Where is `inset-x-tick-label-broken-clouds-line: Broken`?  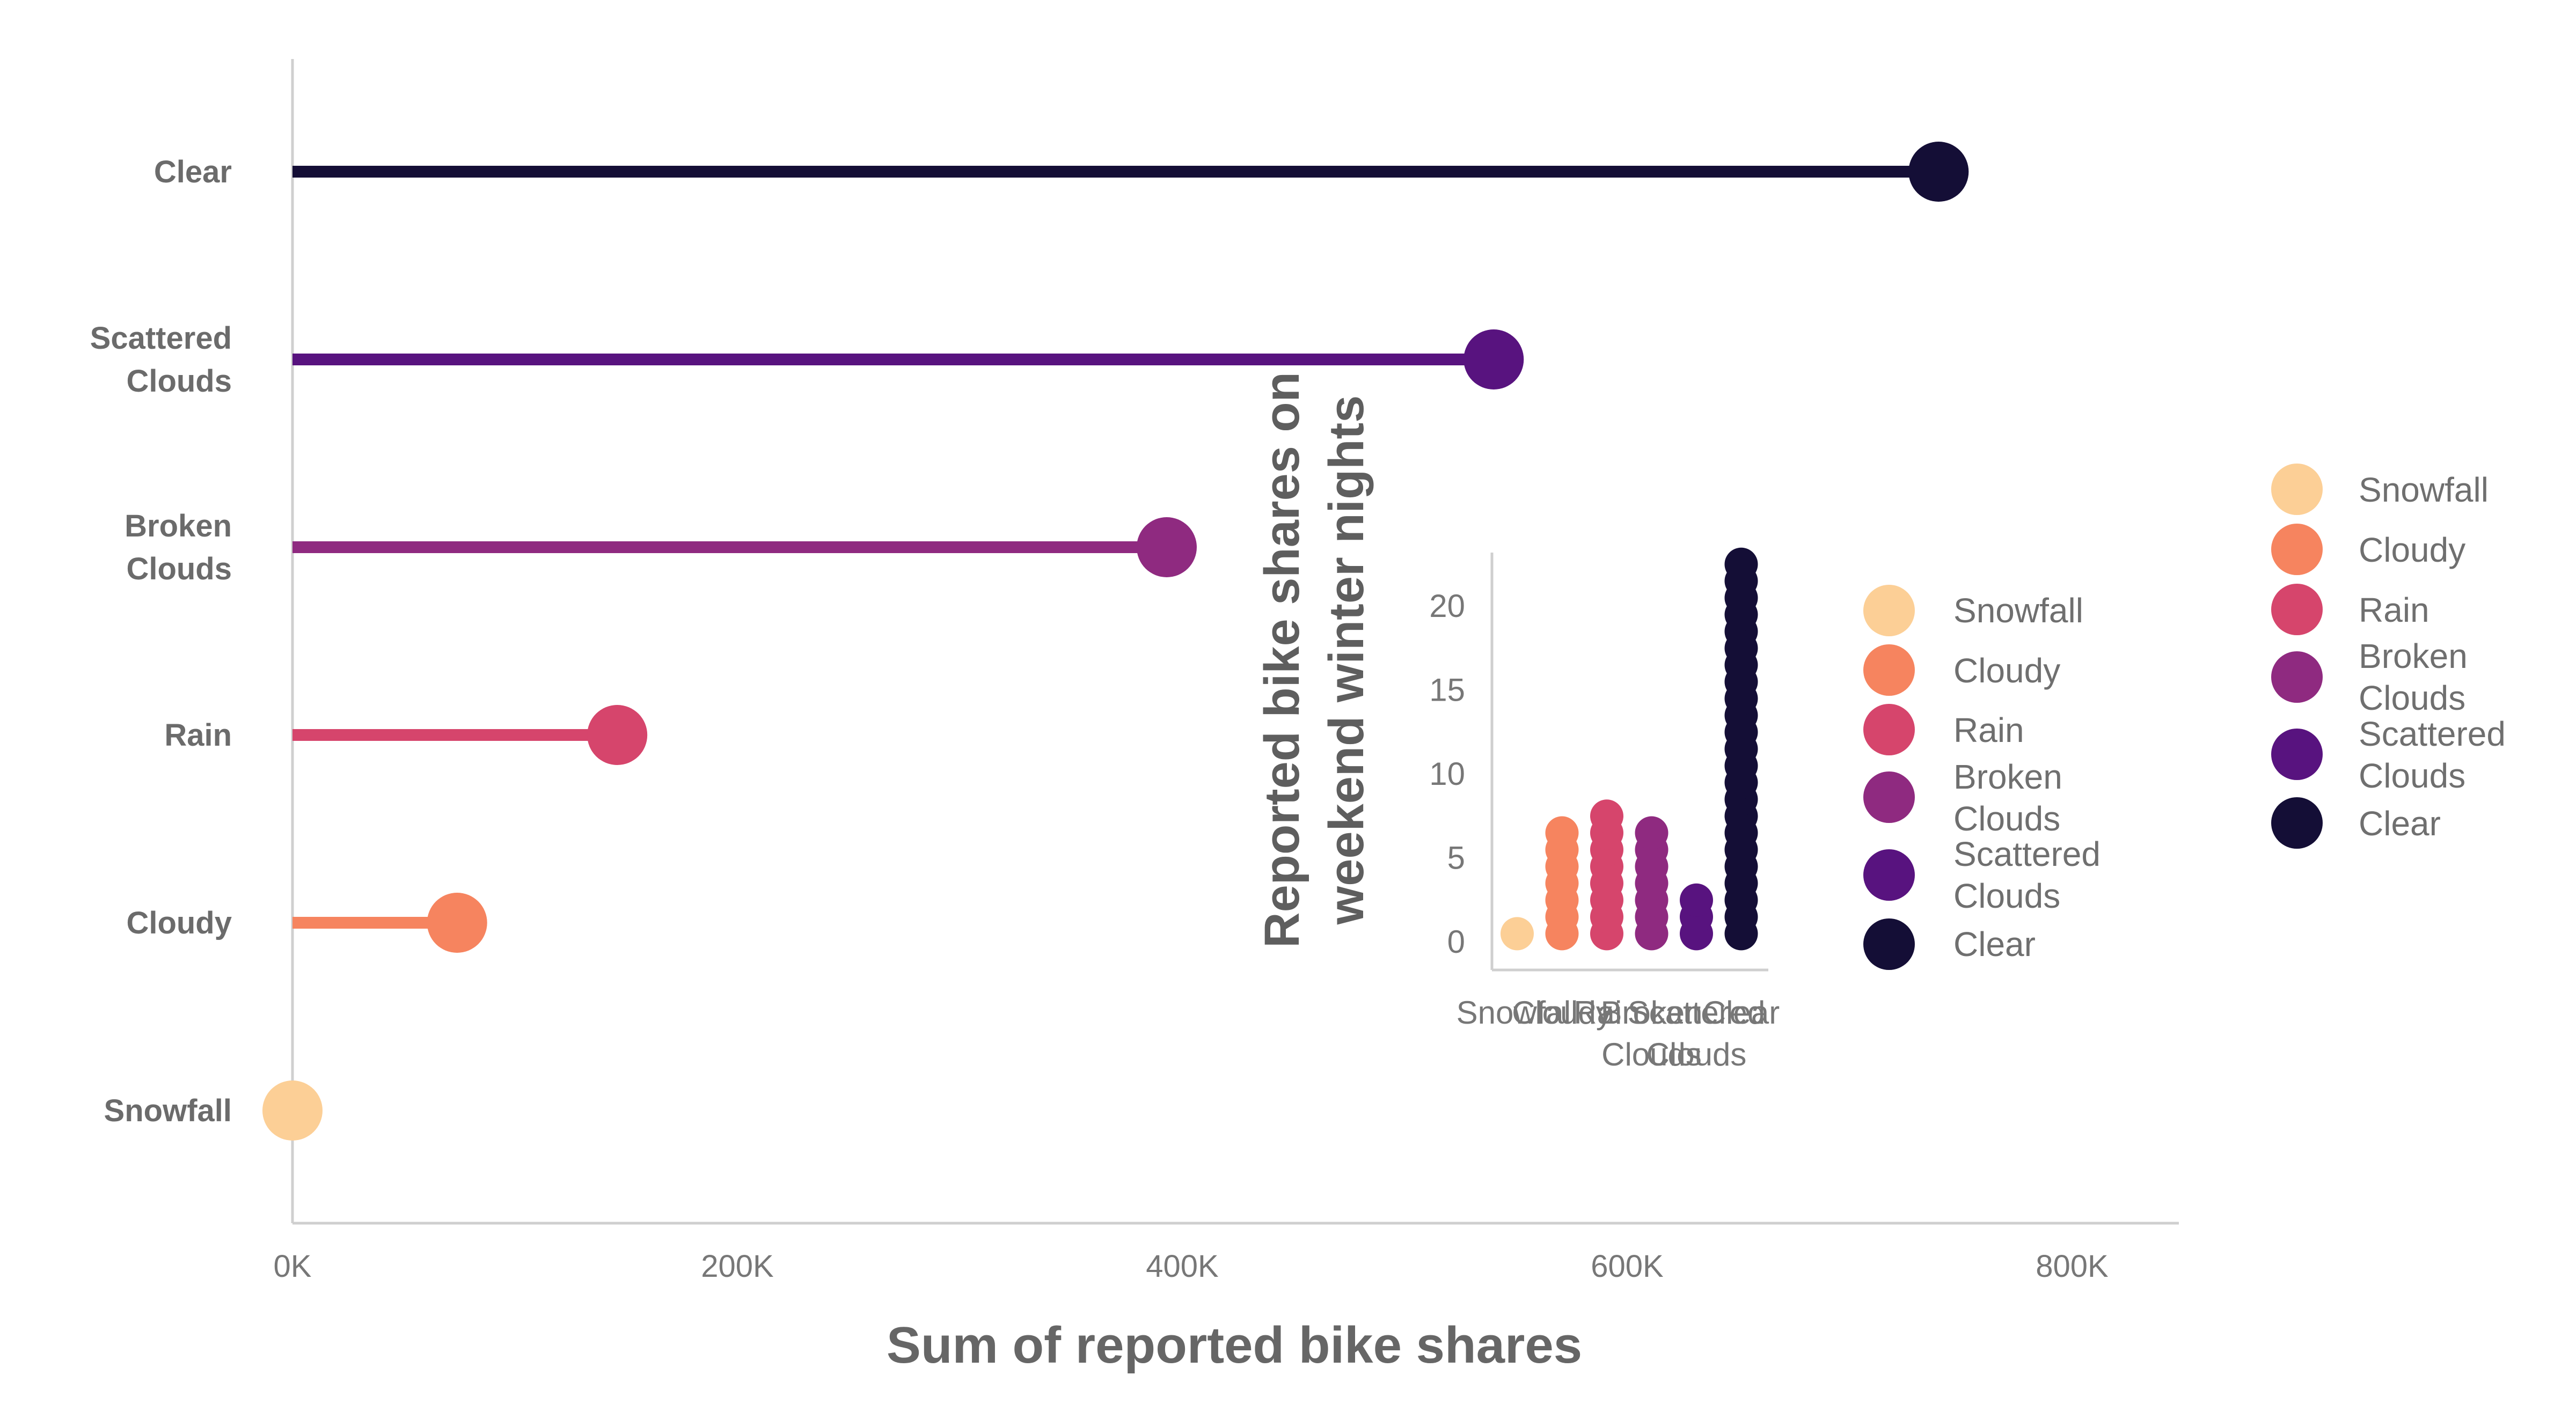
inset-x-tick-label-broken-clouds-line: Broken is located at coordinates (1651, 1013).